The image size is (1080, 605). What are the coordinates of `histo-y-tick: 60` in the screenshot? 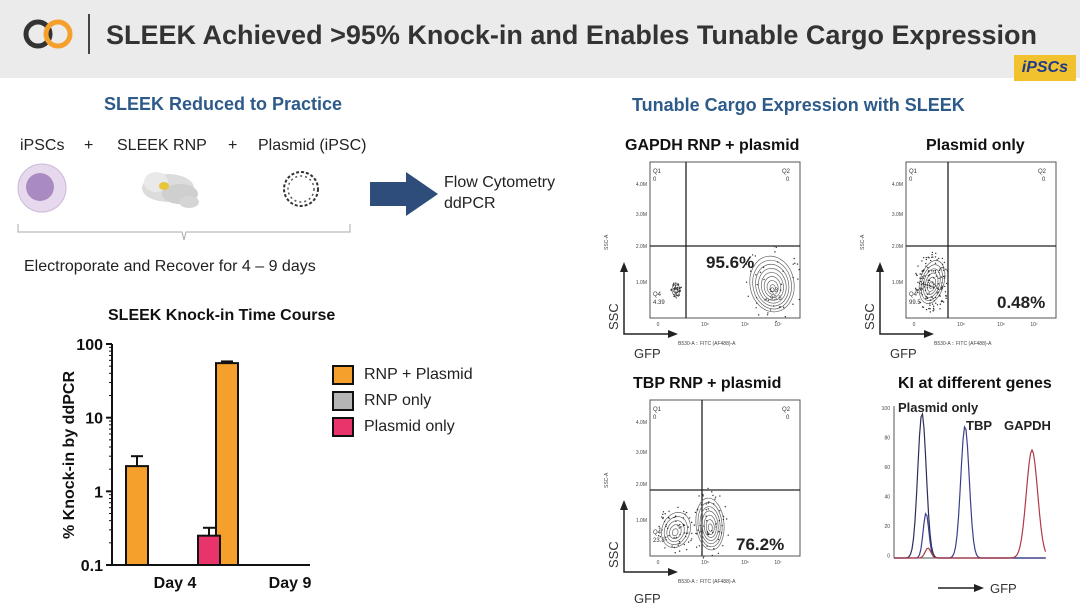 It's located at (887, 468).